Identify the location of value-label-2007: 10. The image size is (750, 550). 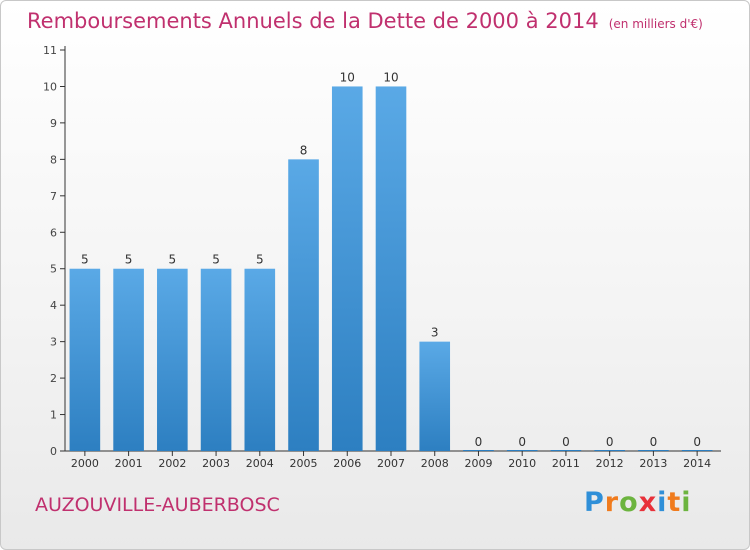
(390, 77).